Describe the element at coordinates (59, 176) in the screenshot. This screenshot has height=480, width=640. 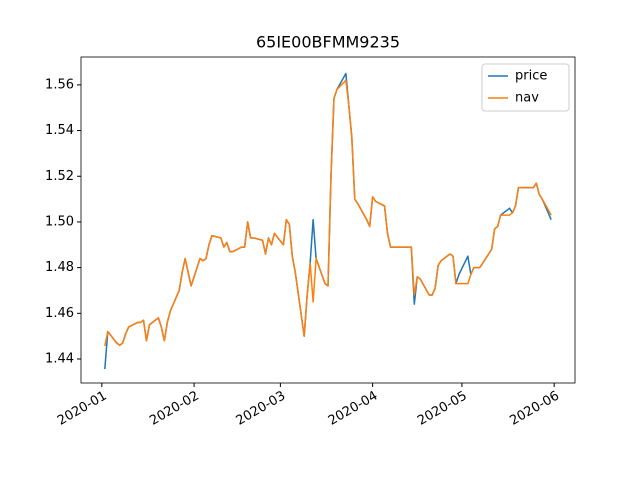
I see `y-tick-label: 1.52` at that location.